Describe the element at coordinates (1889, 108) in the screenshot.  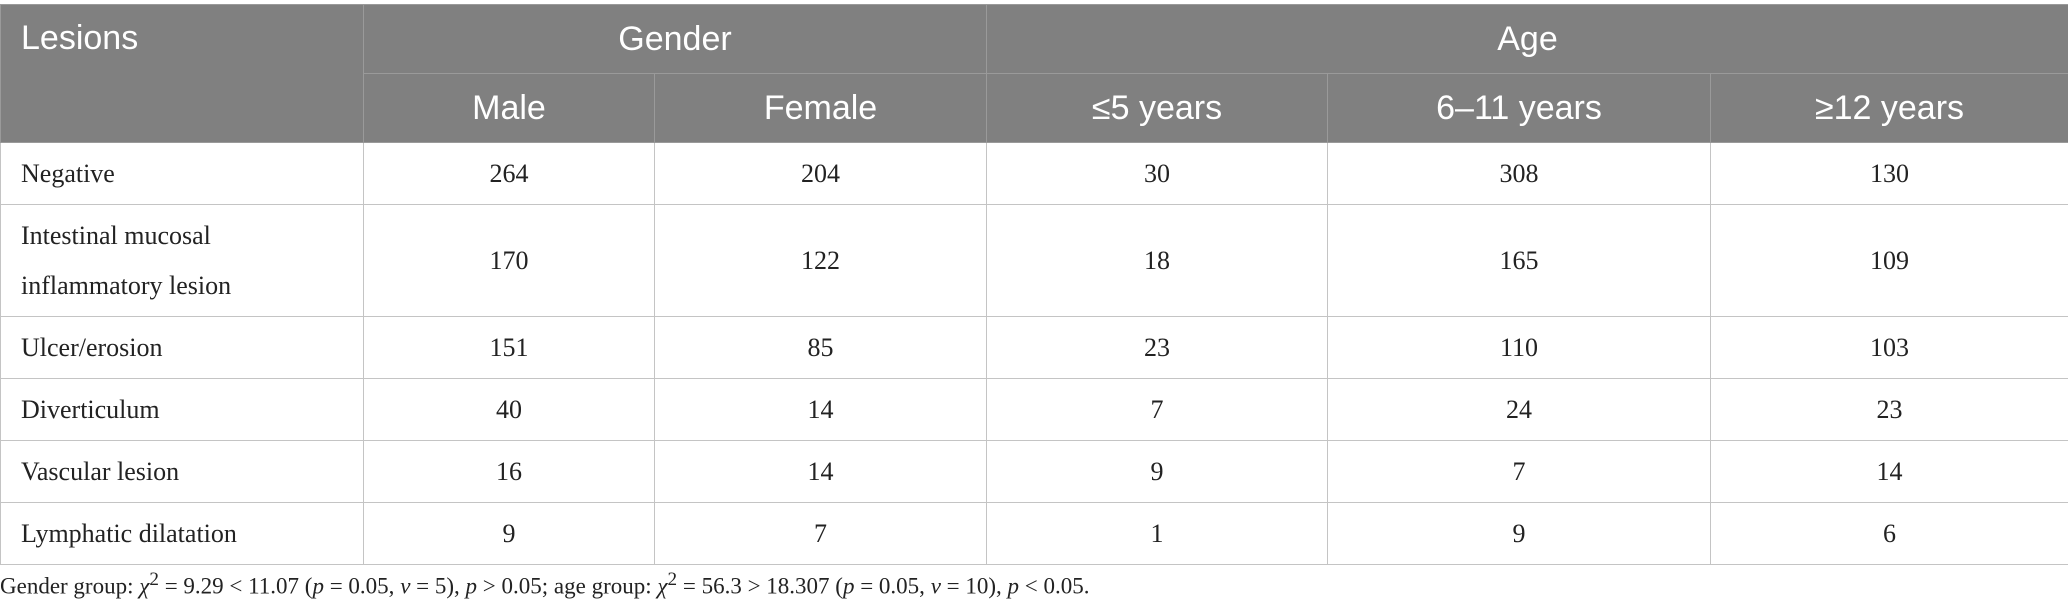
I see `header-age-ge12: ≥12 years` at that location.